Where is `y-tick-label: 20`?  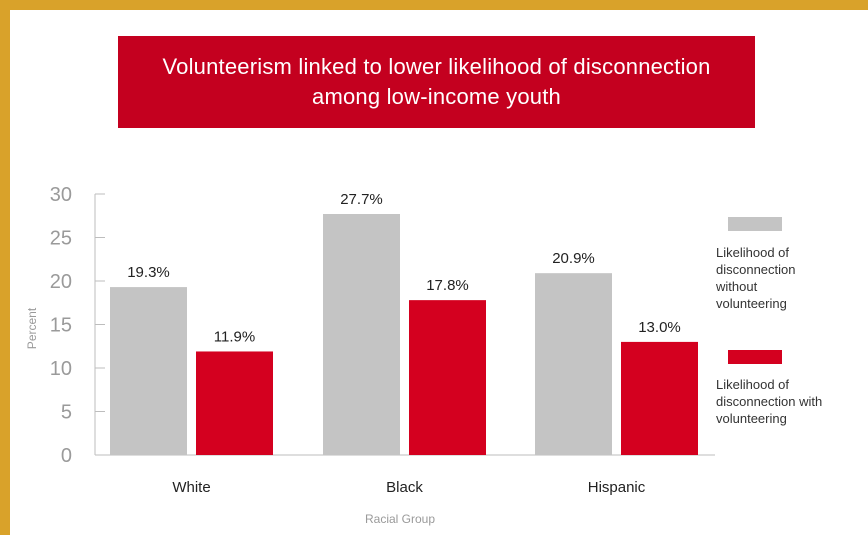
y-tick-label: 20 is located at coordinates (61, 282).